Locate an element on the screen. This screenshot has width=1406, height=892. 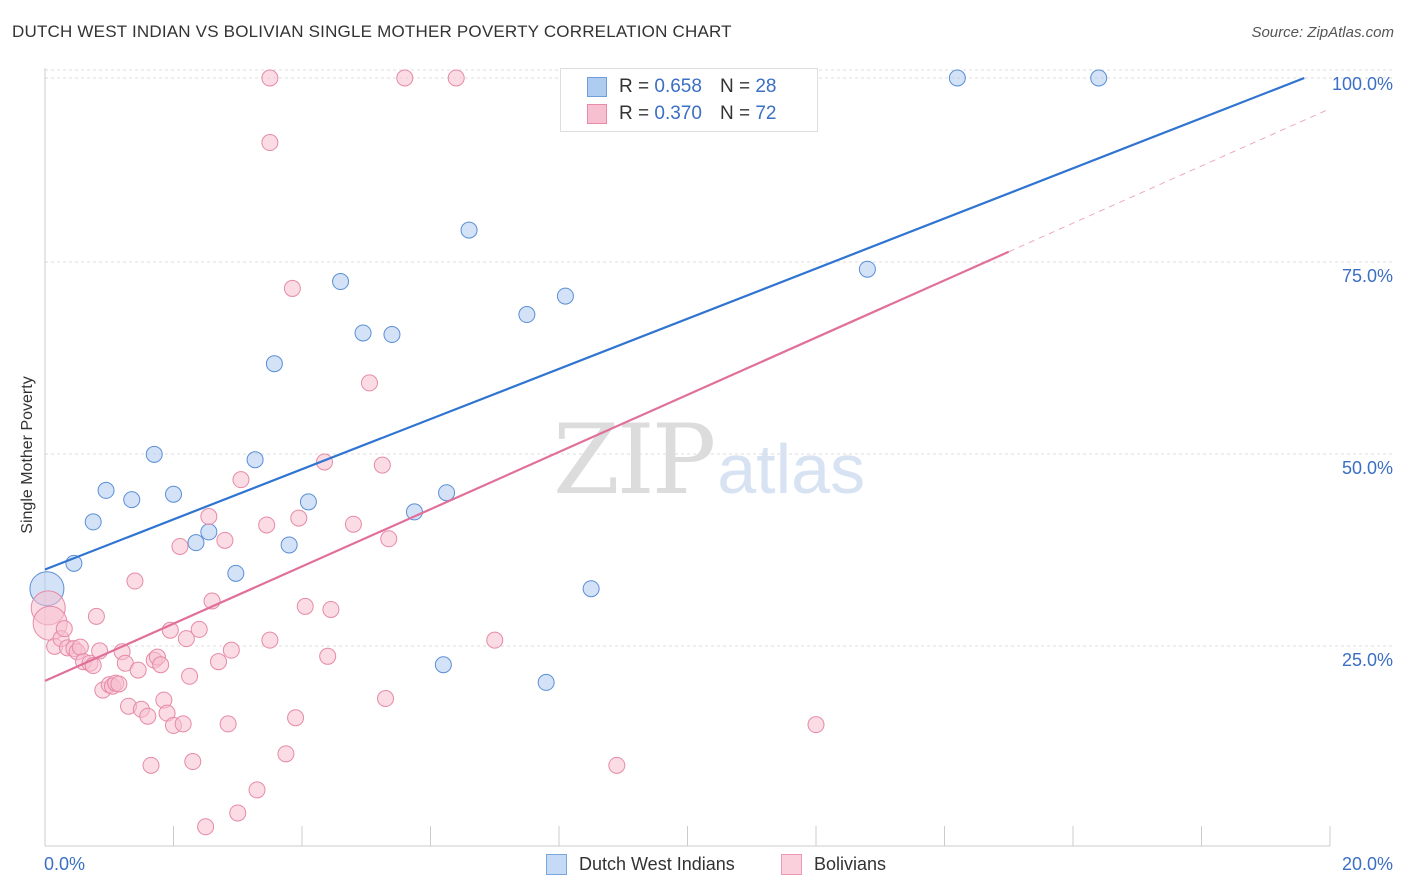
legend-row-dutch-west-indians: R = 0.658 N = 28 is located at coordinates (681, 87).